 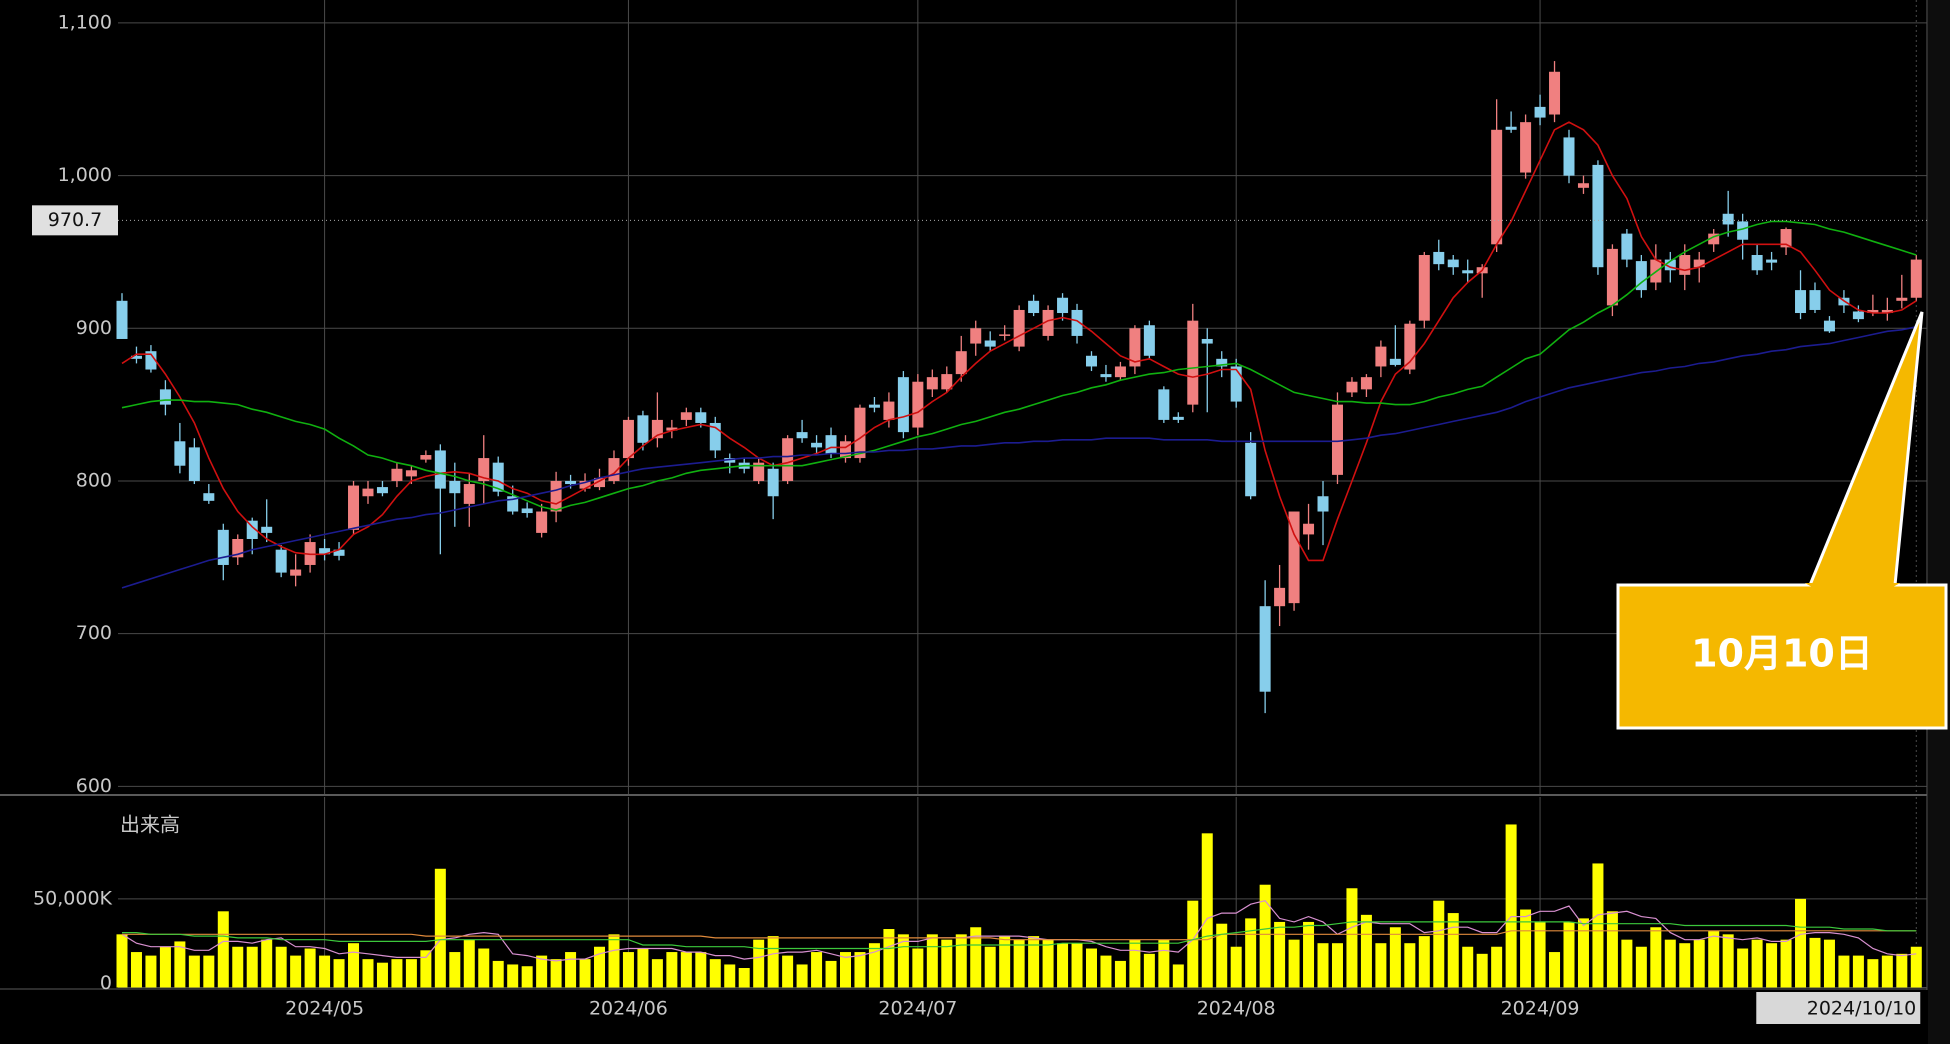 What do you see at coordinates (94, 480) in the screenshot?
I see `y-tick-label: 800` at bounding box center [94, 480].